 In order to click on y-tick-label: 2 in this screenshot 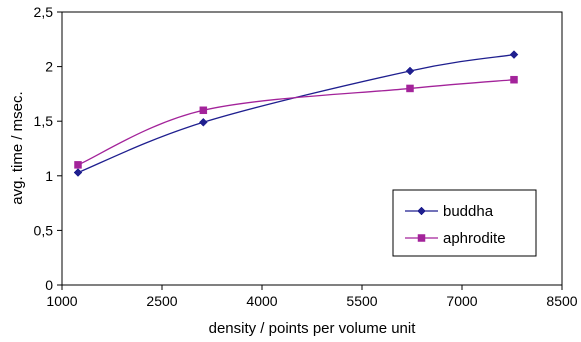, I will do `click(49, 67)`.